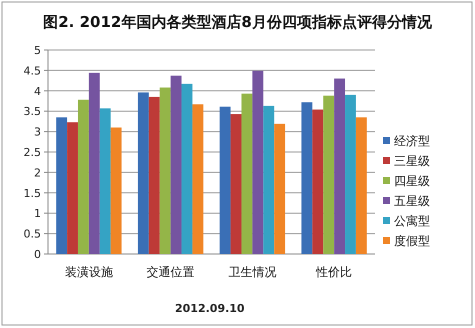 The width and height of the screenshot is (475, 328). What do you see at coordinates (32, 152) in the screenshot?
I see `y-tick-label: 2.5` at bounding box center [32, 152].